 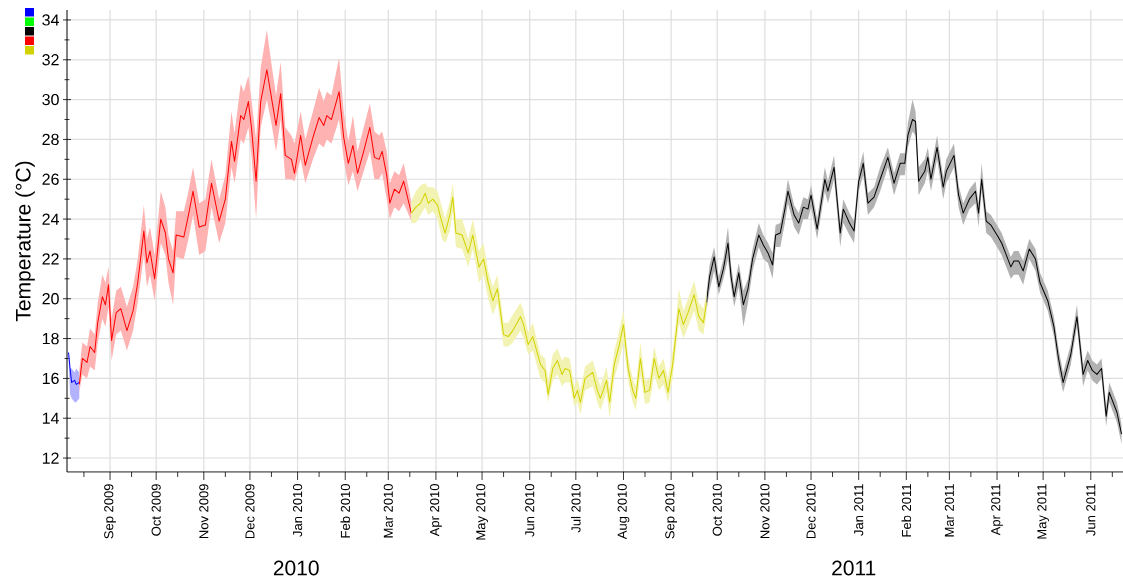 I want to click on y-tick-label: 34, so click(x=50, y=20).